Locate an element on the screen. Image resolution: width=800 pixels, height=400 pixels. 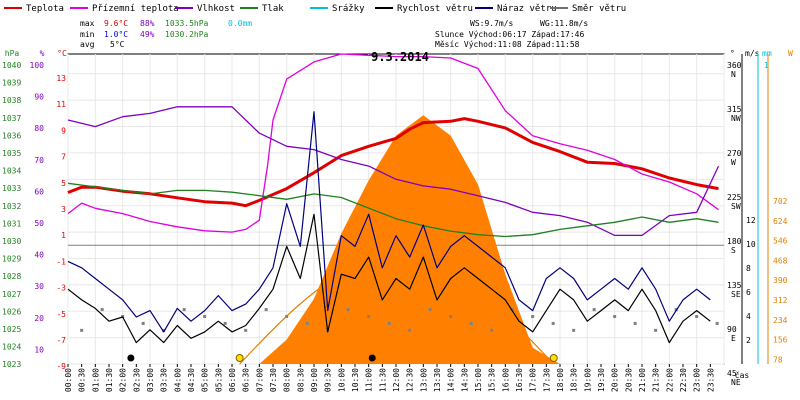
x-tick-label: 04:00 is located at coordinates (177, 380).